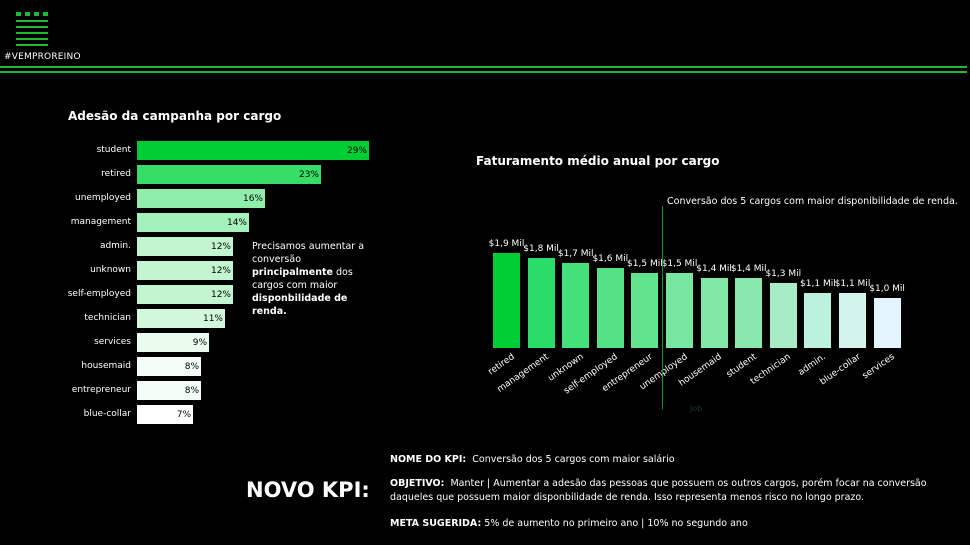 This screenshot has width=970, height=545. I want to click on column-services, so click(887, 323).